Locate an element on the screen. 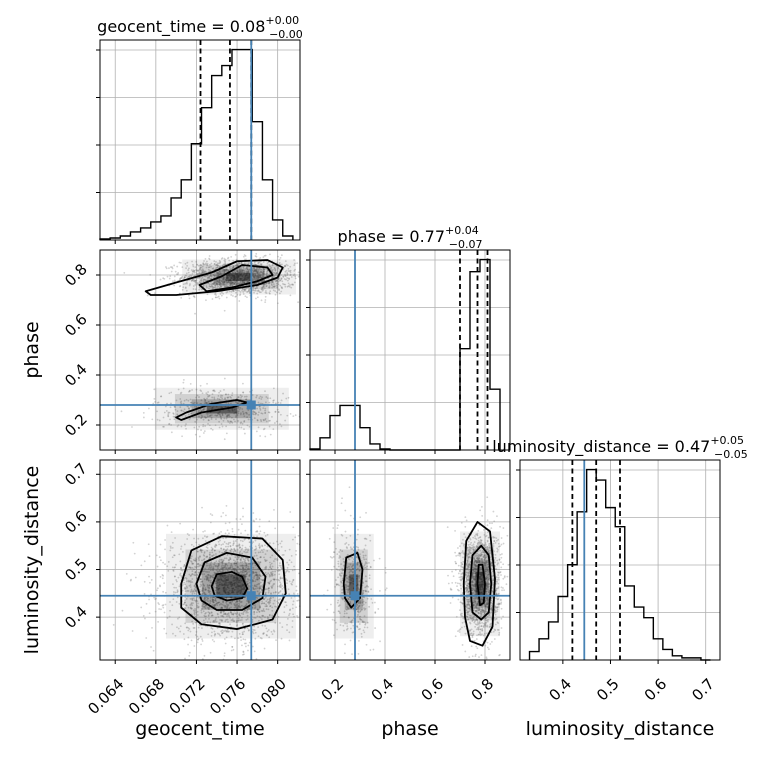 The width and height of the screenshot is (760, 760). y-tick-label: 0.4 is located at coordinates (76, 617).